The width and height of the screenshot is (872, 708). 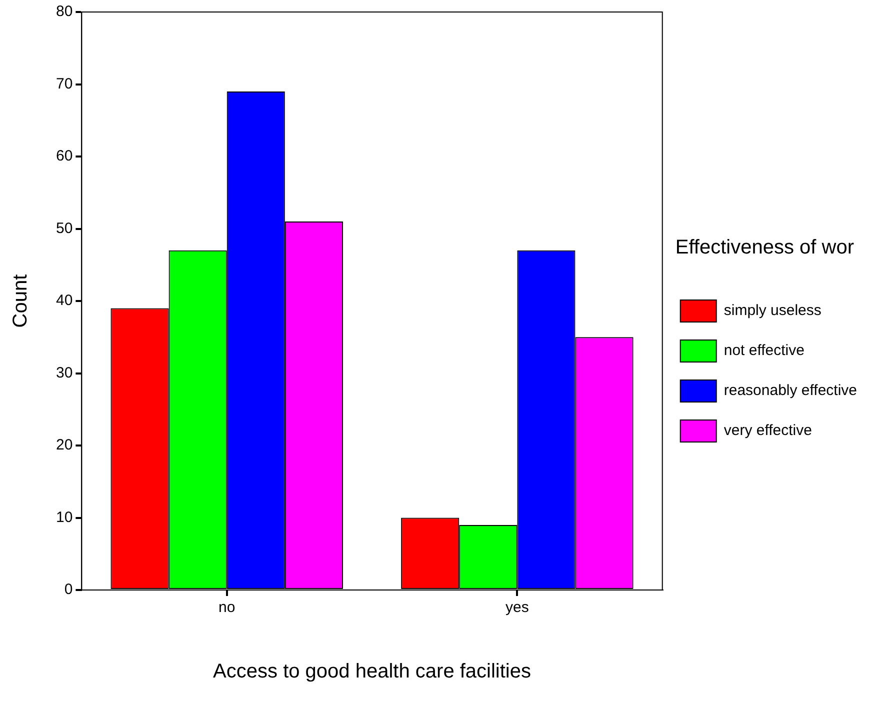 What do you see at coordinates (517, 607) in the screenshot?
I see `x-tick-label: yes` at bounding box center [517, 607].